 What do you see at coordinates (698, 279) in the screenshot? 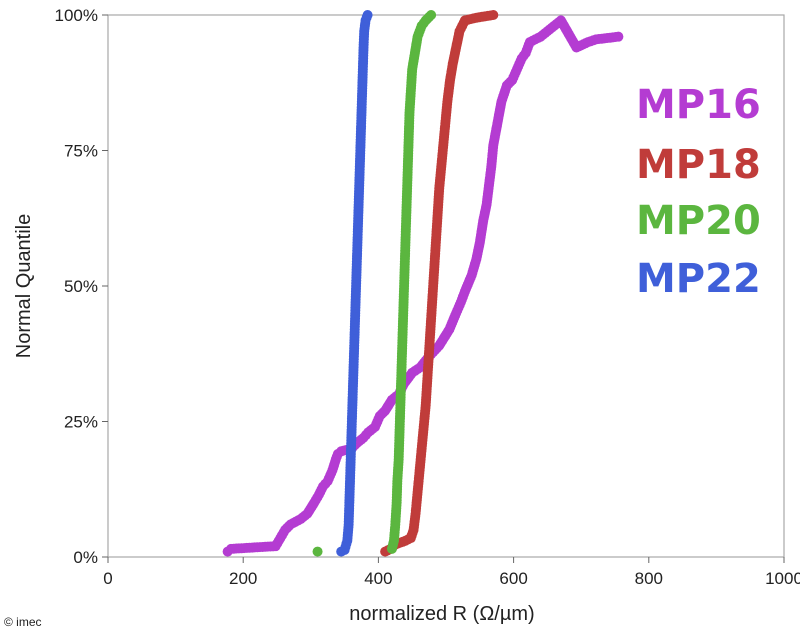
I see `legend-entry-mp22: MP22` at bounding box center [698, 279].